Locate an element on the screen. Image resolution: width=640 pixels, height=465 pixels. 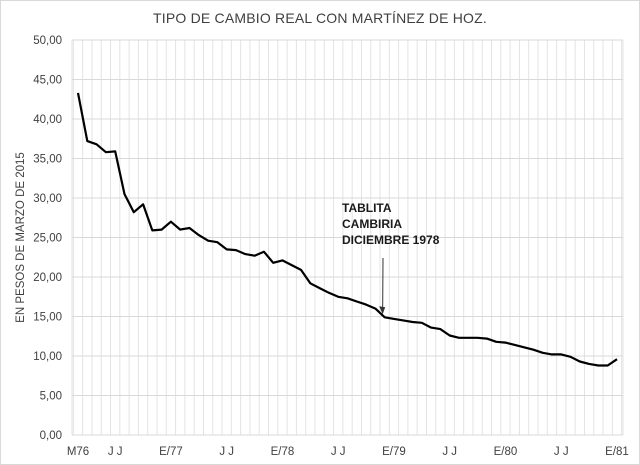
x-tick-label: E/77 is located at coordinates (171, 452).